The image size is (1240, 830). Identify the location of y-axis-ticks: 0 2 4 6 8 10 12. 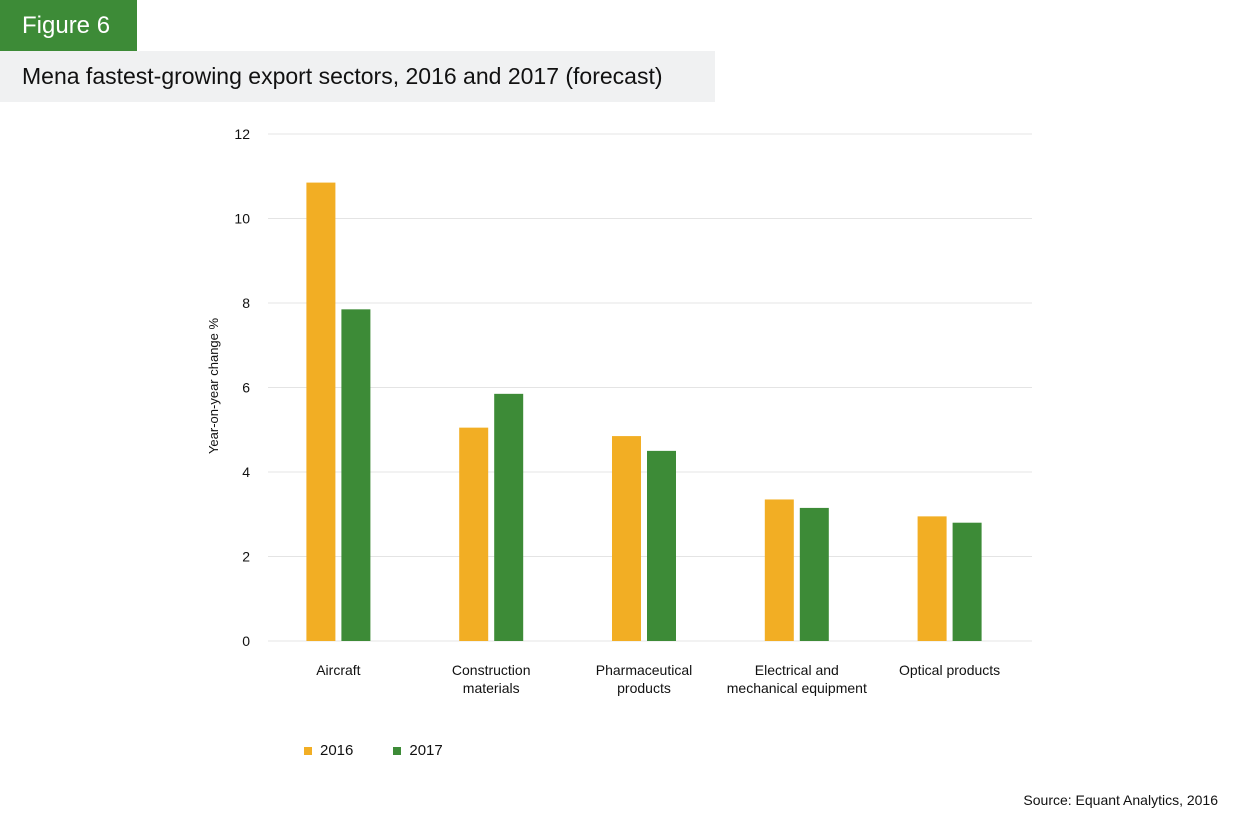
(242, 387).